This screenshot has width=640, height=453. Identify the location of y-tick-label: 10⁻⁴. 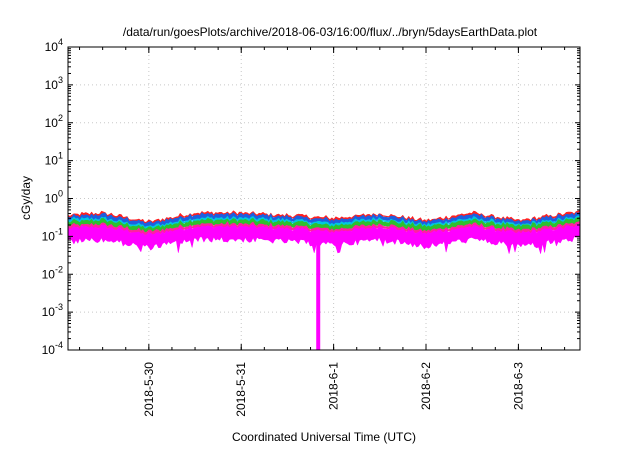
(52, 348).